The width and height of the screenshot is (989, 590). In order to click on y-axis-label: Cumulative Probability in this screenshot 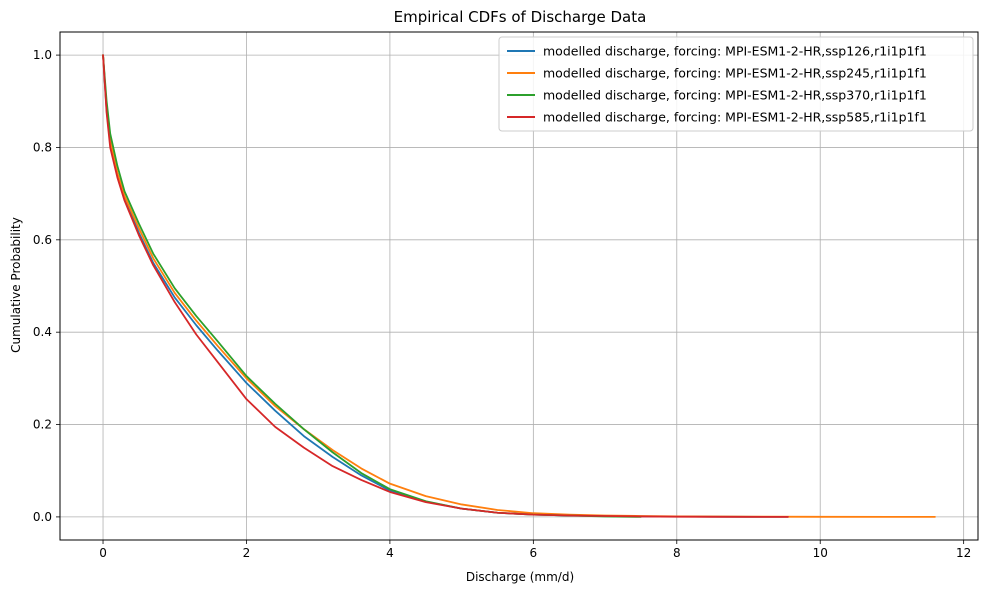, I will do `click(16, 285)`.